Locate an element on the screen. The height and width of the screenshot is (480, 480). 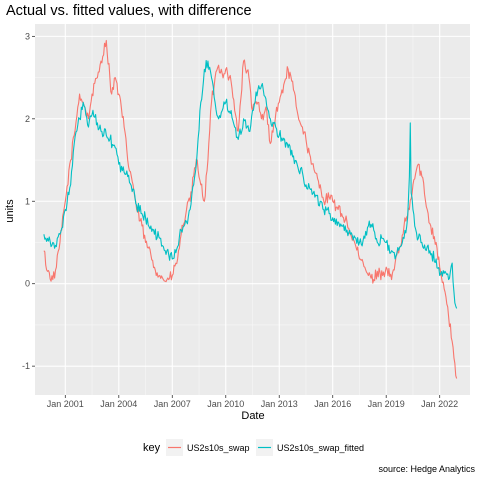
x-tick-label: Jan 2004 is located at coordinates (118, 404).